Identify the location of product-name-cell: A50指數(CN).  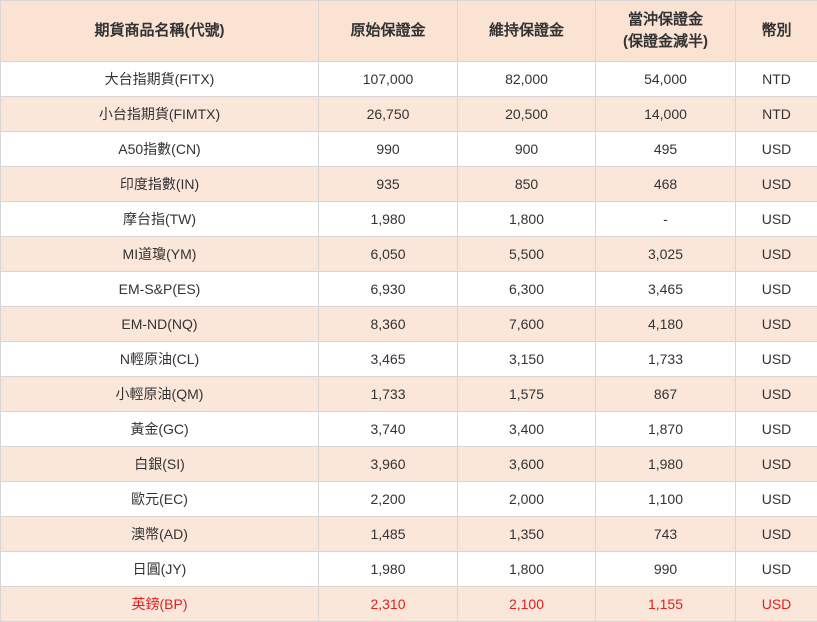
(159, 149).